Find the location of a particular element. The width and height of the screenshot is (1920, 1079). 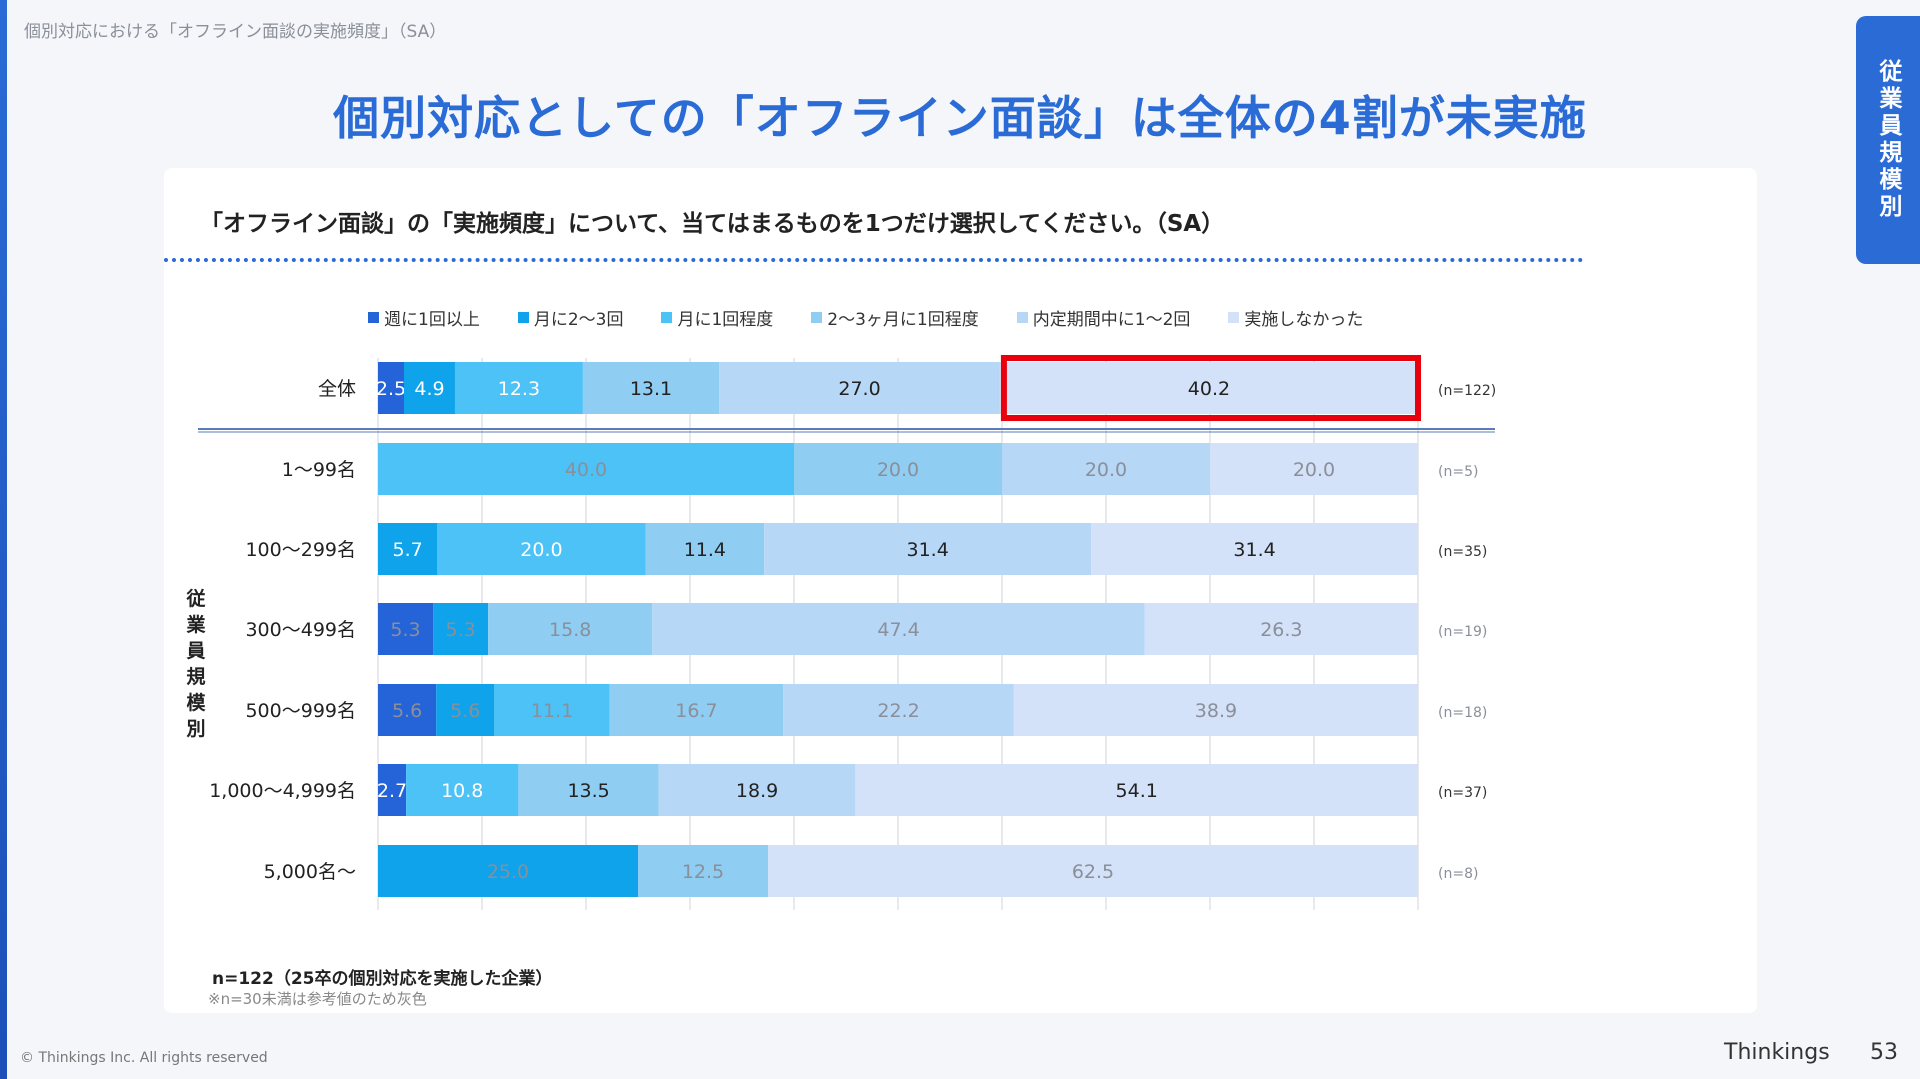

category-label: 300〜499名 is located at coordinates (300, 630).